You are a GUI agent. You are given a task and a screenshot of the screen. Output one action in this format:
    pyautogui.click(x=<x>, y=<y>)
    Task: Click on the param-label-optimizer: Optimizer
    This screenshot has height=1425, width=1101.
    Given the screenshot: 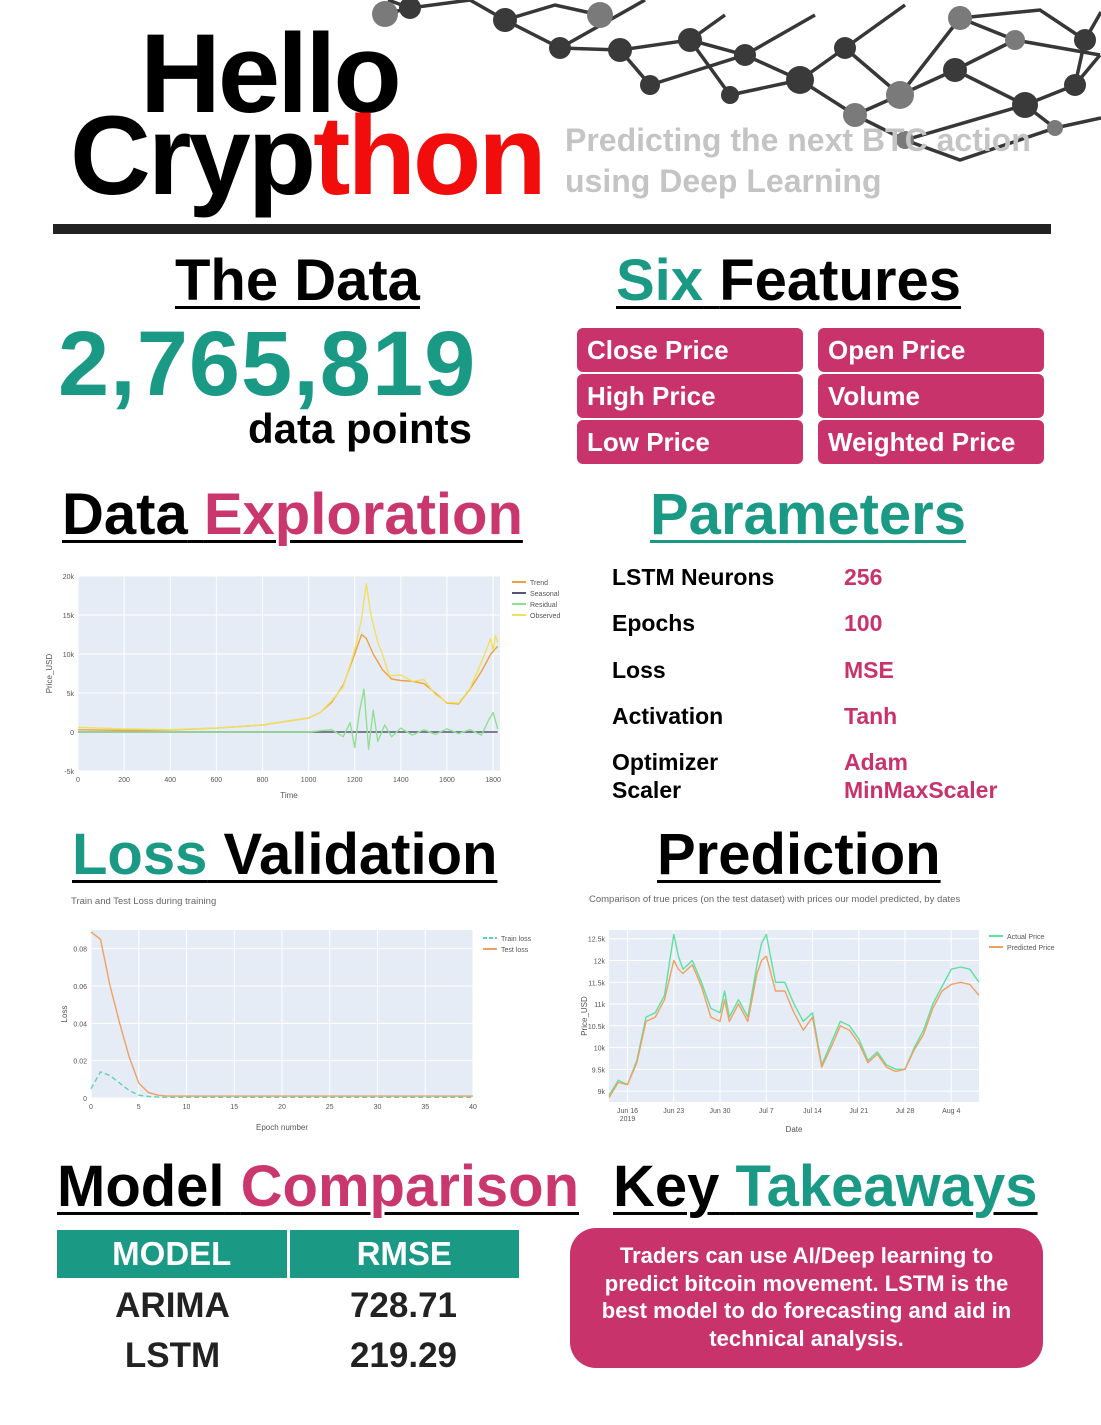 What is the action you would take?
    pyautogui.click(x=665, y=762)
    